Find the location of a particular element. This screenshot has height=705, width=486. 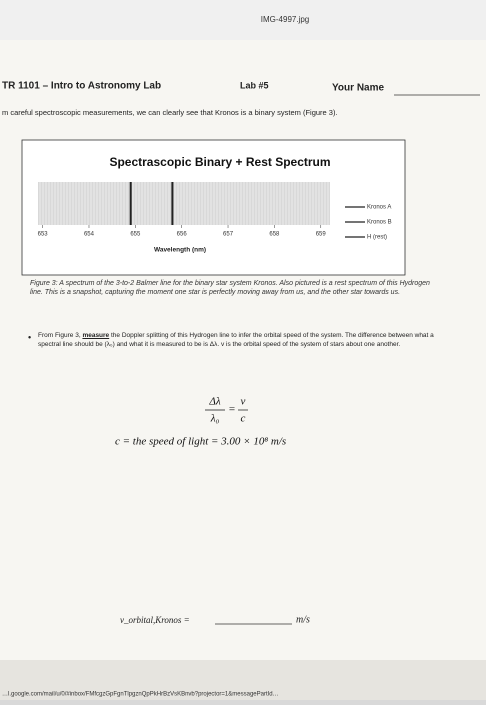

spectrum: 653 654 655 656 657 658 659 is located at coordinates (184, 210).